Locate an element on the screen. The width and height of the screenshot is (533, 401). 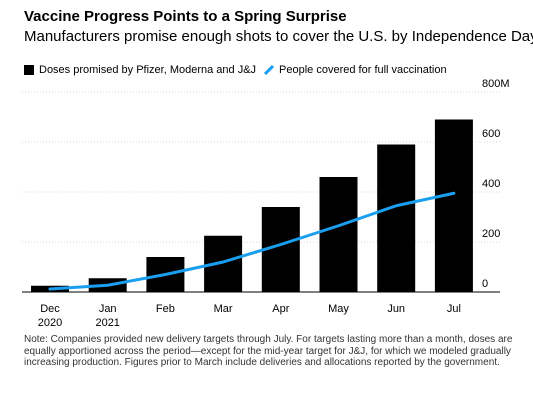
legend-item-people: People covered for full vaccination is located at coordinates (355, 70).